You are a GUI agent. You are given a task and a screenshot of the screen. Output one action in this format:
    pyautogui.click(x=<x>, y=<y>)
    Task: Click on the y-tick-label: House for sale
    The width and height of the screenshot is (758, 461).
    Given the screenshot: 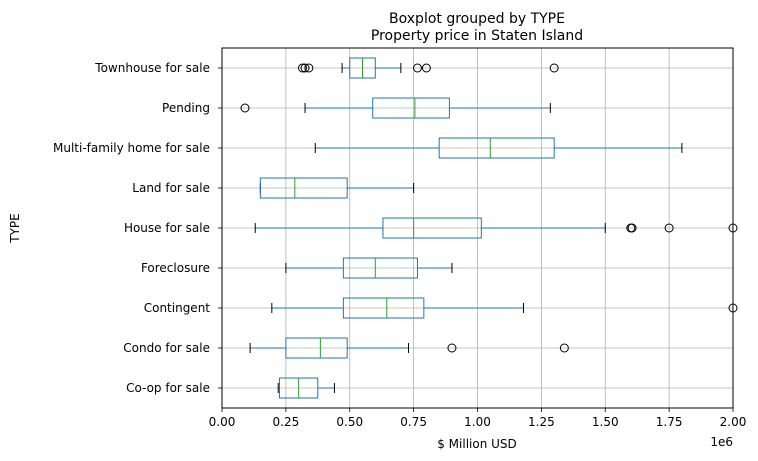 What is the action you would take?
    pyautogui.click(x=167, y=228)
    